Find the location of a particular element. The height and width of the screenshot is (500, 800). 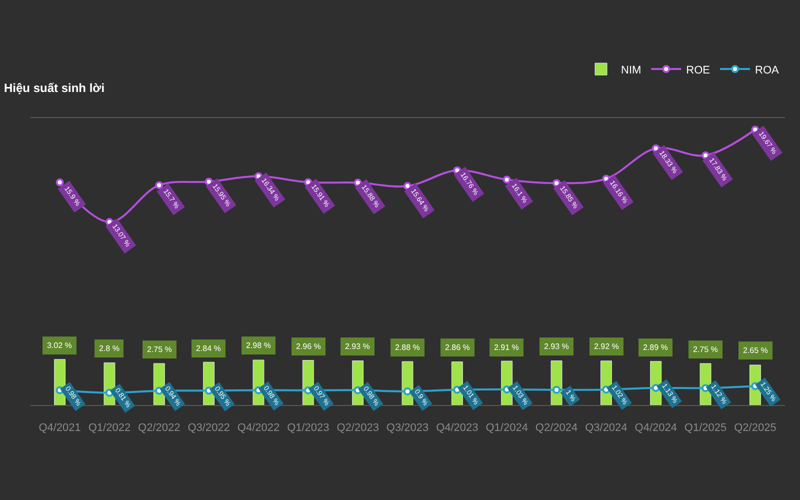

x-tick-label: Q4/2022 is located at coordinates (258, 428).